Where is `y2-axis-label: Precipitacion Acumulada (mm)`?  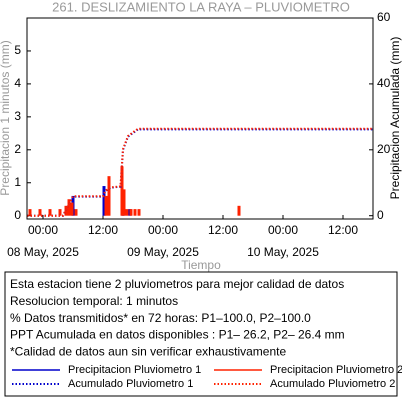 y2-axis-label: Precipitacion Acumulada (mm) is located at coordinates (395, 118).